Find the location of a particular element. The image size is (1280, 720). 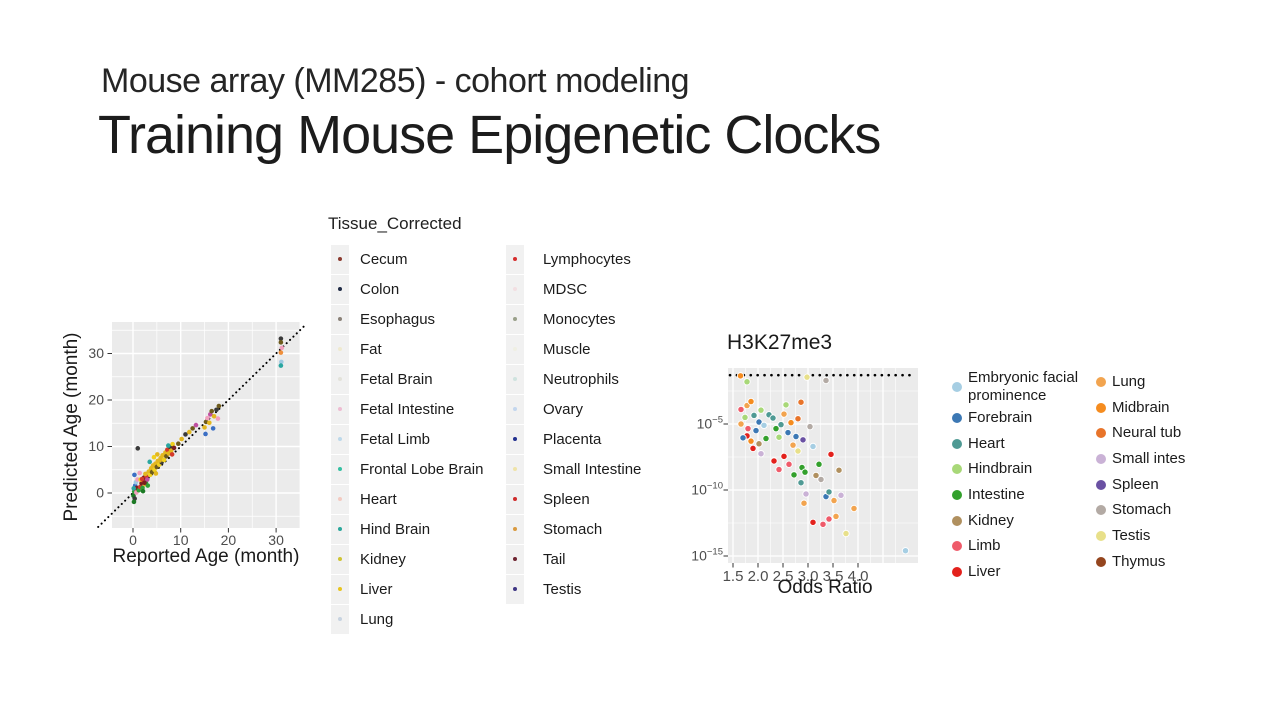

legend-label: Hind Brain is located at coordinates (395, 529).